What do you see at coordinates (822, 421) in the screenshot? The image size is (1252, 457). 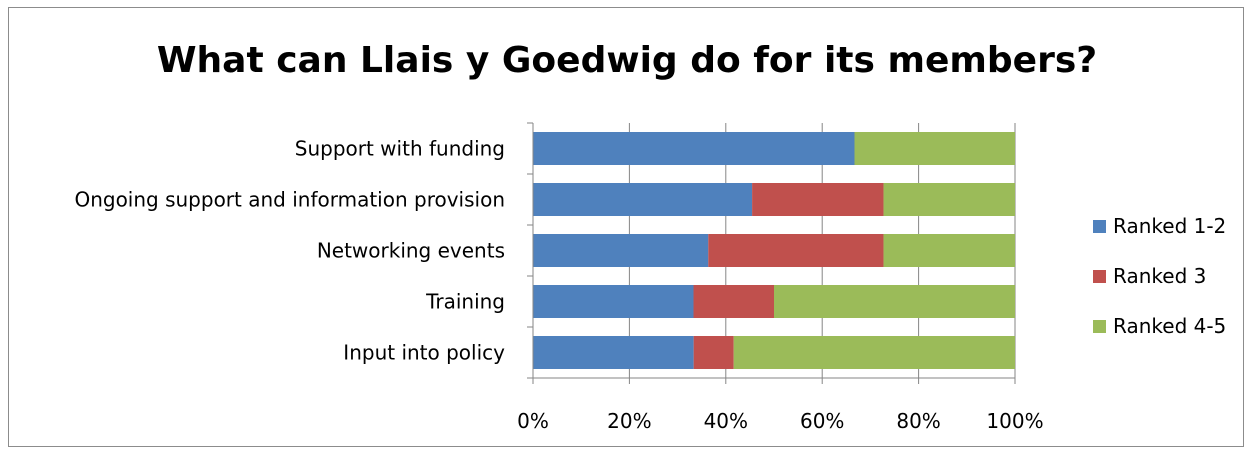 I see `x-tick-label: 60%` at bounding box center [822, 421].